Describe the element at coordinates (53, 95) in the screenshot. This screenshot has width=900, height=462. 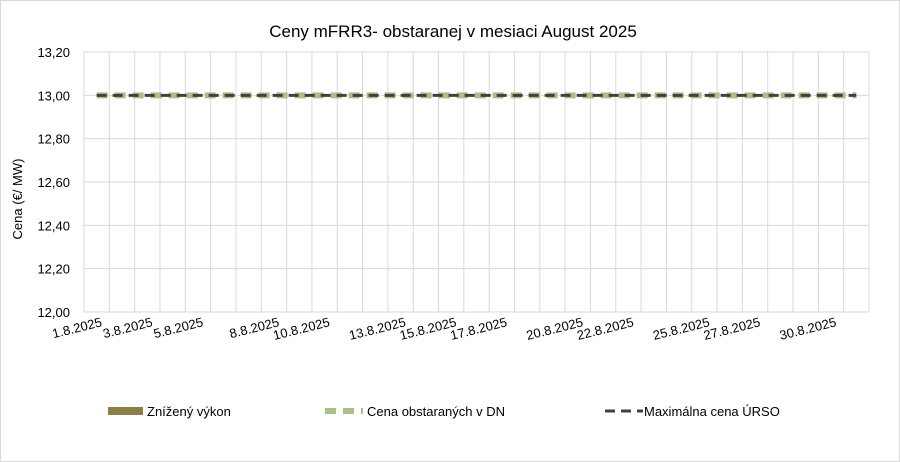
I see `y-tick-label: 13,00` at that location.